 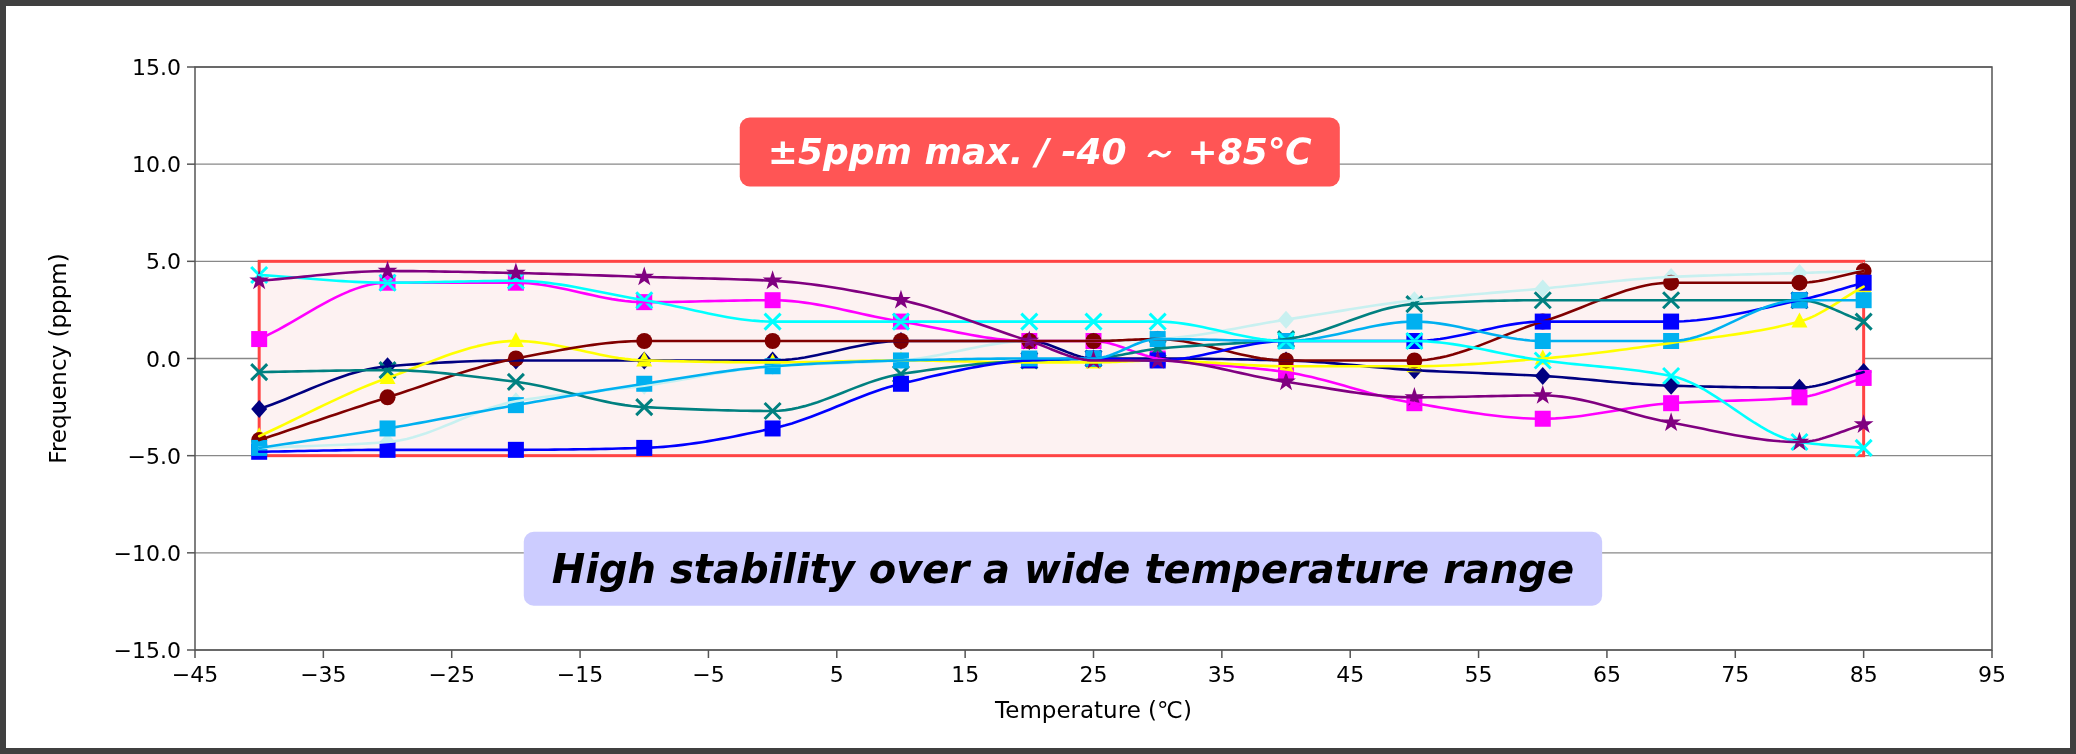 I want to click on x-tick-label: 25, so click(x=1093, y=674).